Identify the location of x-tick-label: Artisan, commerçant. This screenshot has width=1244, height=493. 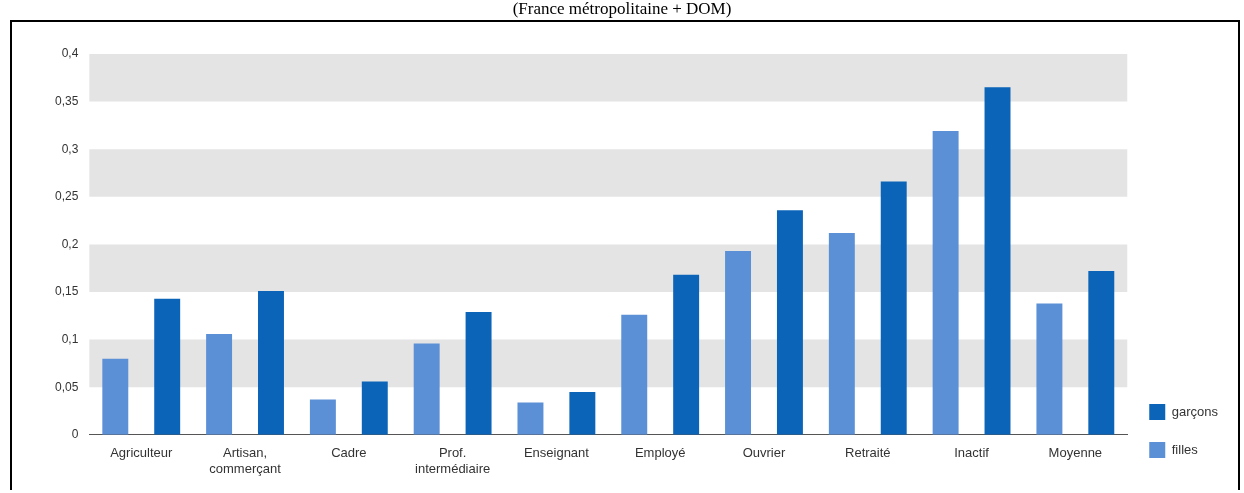
(245, 460).